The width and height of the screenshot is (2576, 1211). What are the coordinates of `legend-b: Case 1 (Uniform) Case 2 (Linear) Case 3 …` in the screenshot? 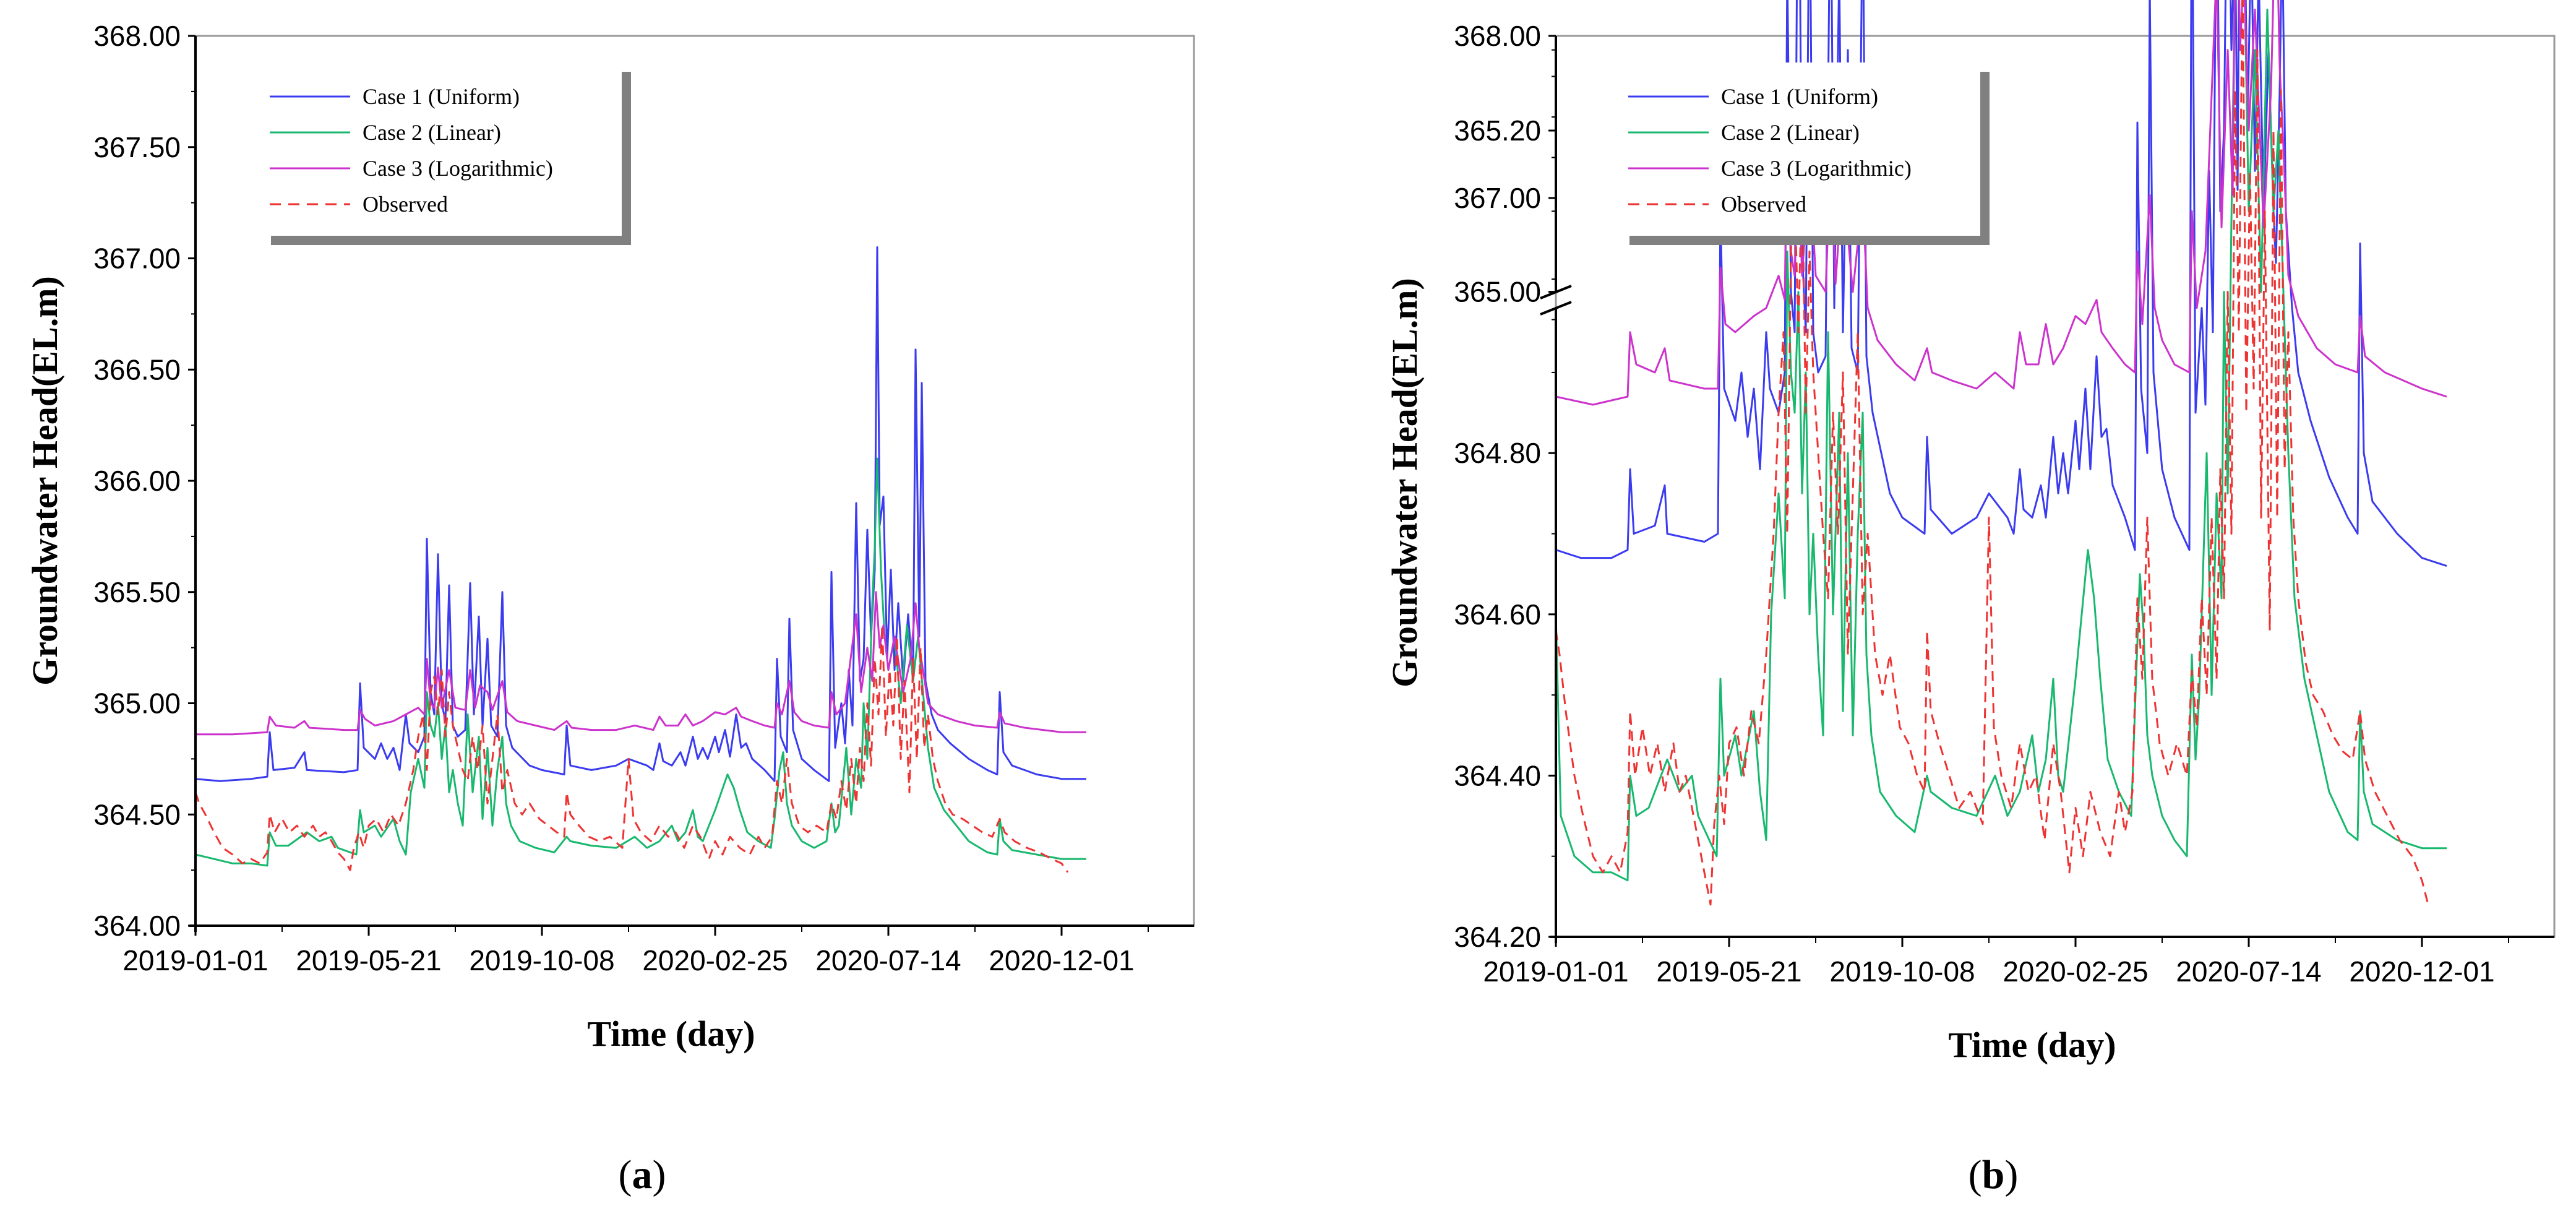 It's located at (1805, 153).